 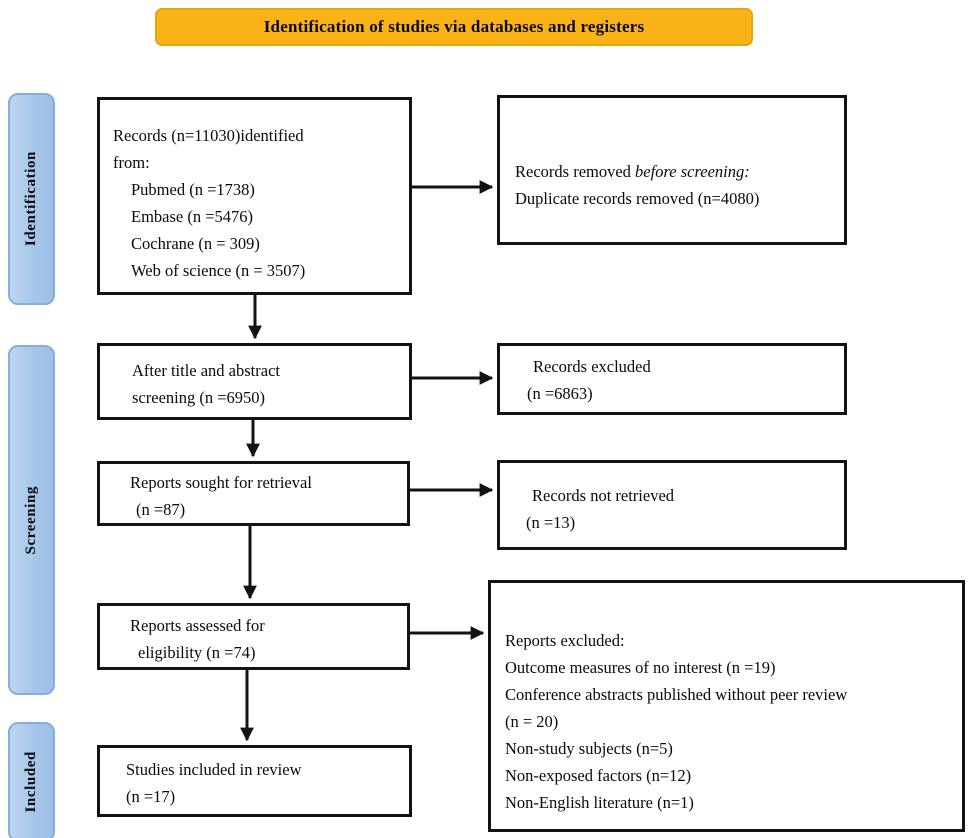 I want to click on box-records-not-retrieved: Records not retrieved (n =13), so click(x=672, y=505).